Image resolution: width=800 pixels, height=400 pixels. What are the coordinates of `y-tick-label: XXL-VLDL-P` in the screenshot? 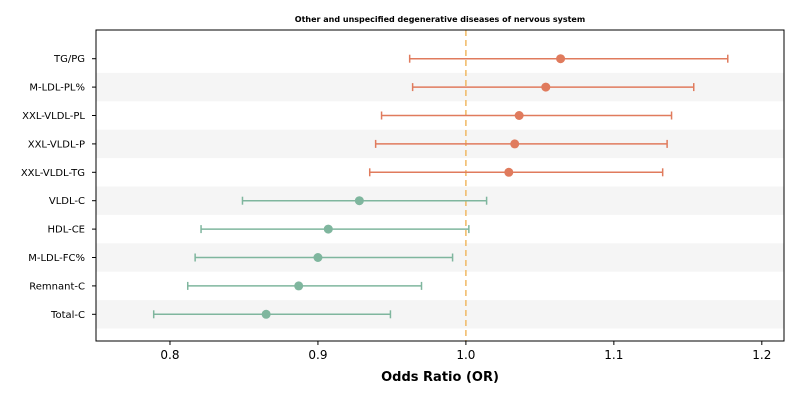 It's located at (56, 144).